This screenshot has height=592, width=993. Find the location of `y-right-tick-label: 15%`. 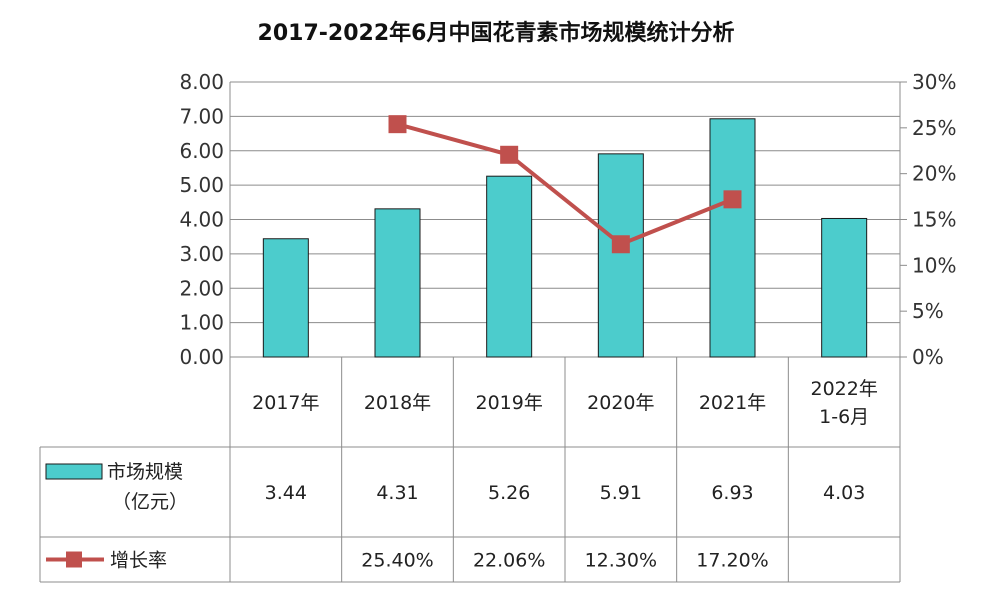

y-right-tick-label: 15% is located at coordinates (934, 220).